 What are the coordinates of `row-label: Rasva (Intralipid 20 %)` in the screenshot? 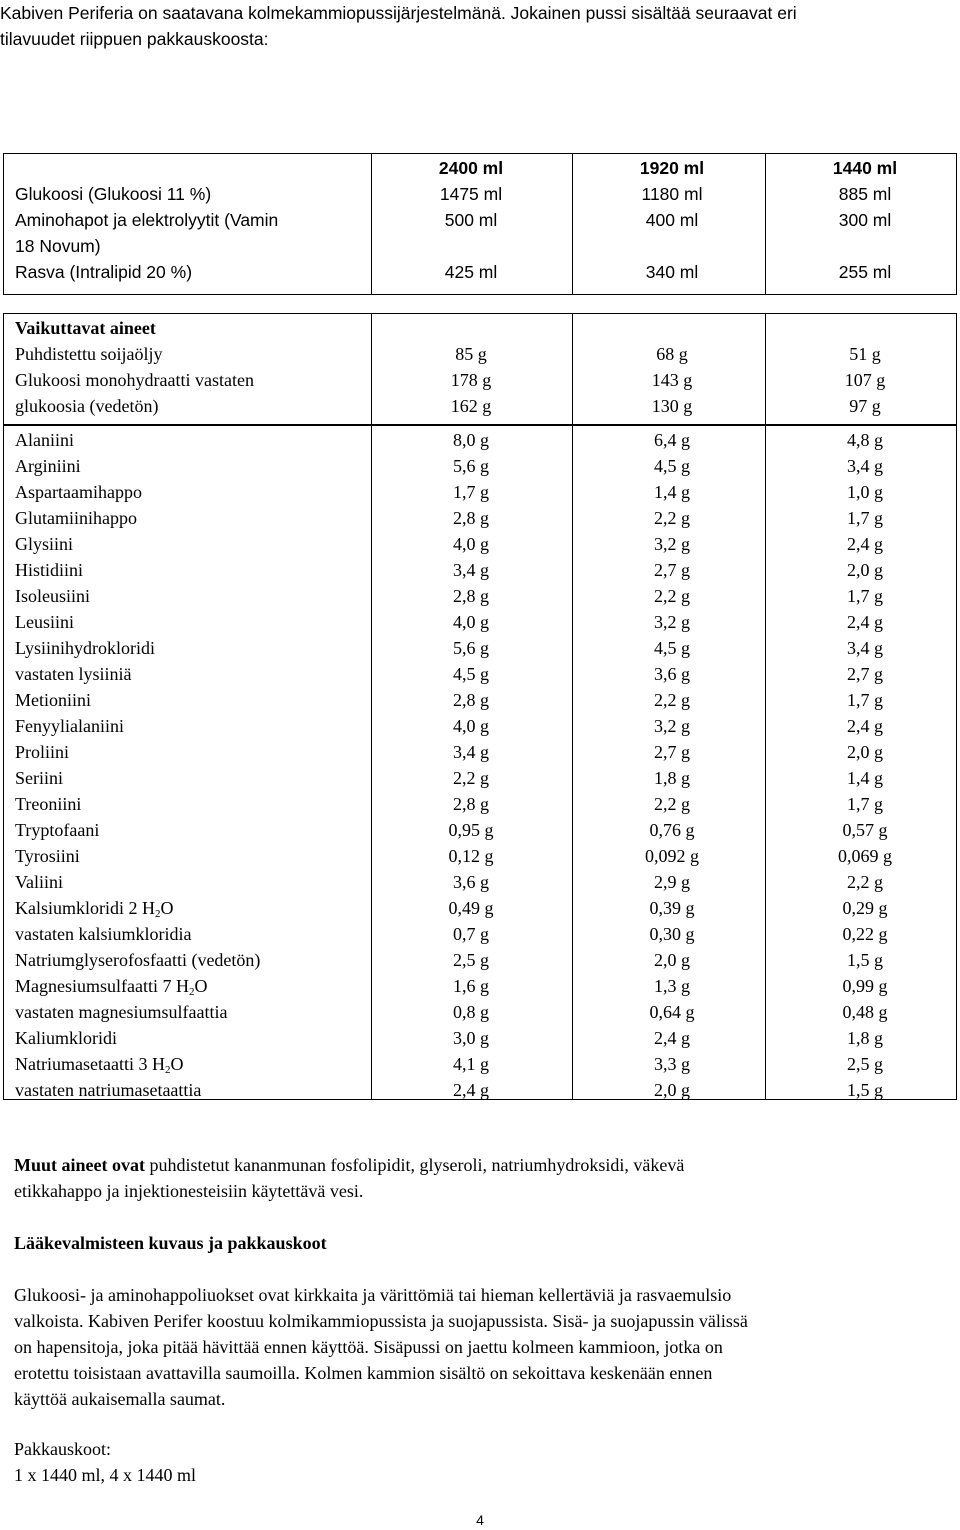 It's located at (104, 272).